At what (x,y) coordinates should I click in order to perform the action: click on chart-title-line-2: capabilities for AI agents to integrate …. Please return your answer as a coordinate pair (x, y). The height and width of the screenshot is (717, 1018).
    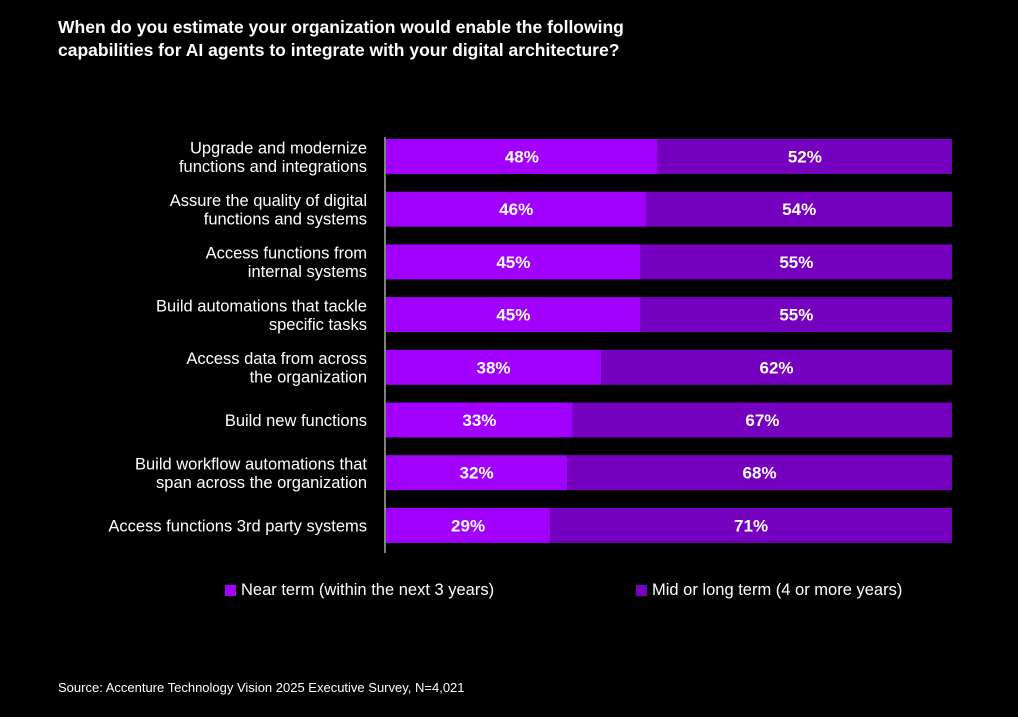
    Looking at the image, I should click on (339, 50).